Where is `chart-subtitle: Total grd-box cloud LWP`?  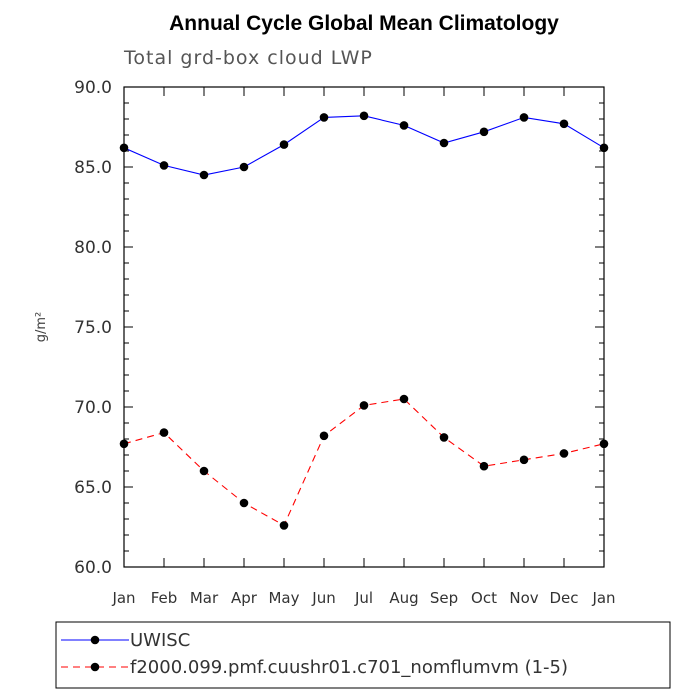
chart-subtitle: Total grd-box cloud LWP is located at coordinates (248, 58).